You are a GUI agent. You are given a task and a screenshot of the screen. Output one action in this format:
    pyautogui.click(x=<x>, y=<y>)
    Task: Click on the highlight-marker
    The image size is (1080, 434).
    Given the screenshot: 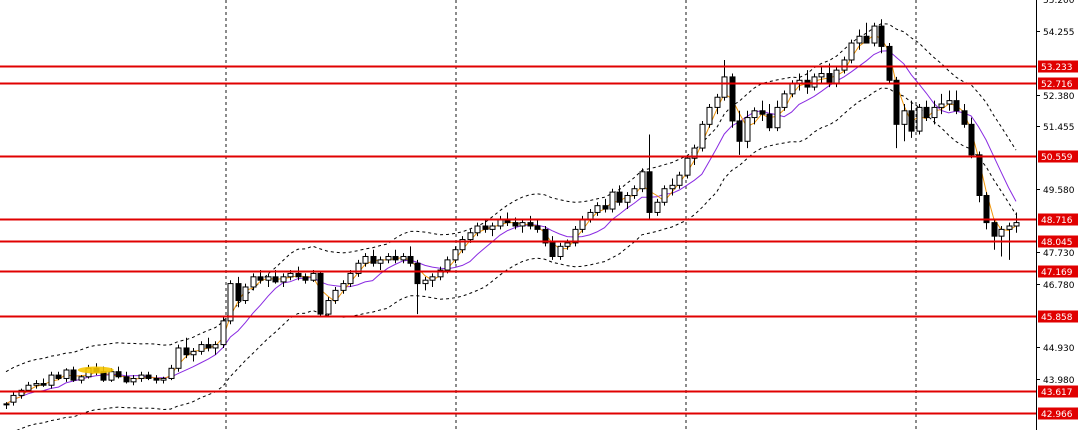 What is the action you would take?
    pyautogui.click(x=95, y=370)
    